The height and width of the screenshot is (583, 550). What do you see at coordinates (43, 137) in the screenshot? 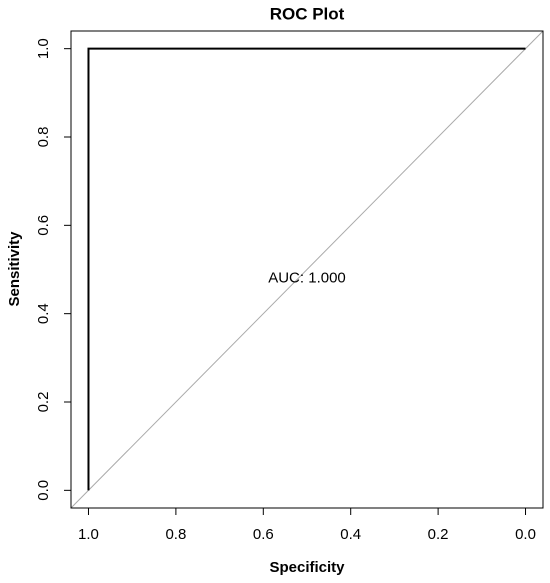
I see `y-tick-label: 0.8` at bounding box center [43, 137].